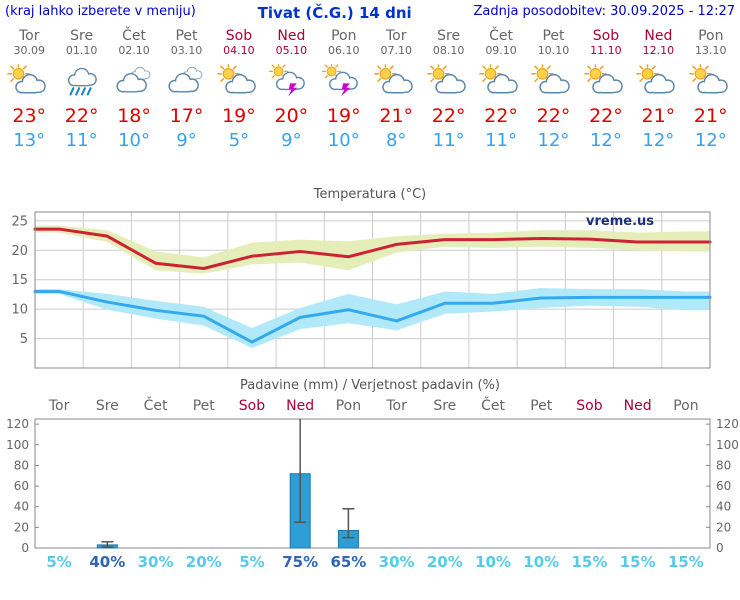 This screenshot has height=600, width=740. I want to click on svg-text: 25, so click(19, 221).